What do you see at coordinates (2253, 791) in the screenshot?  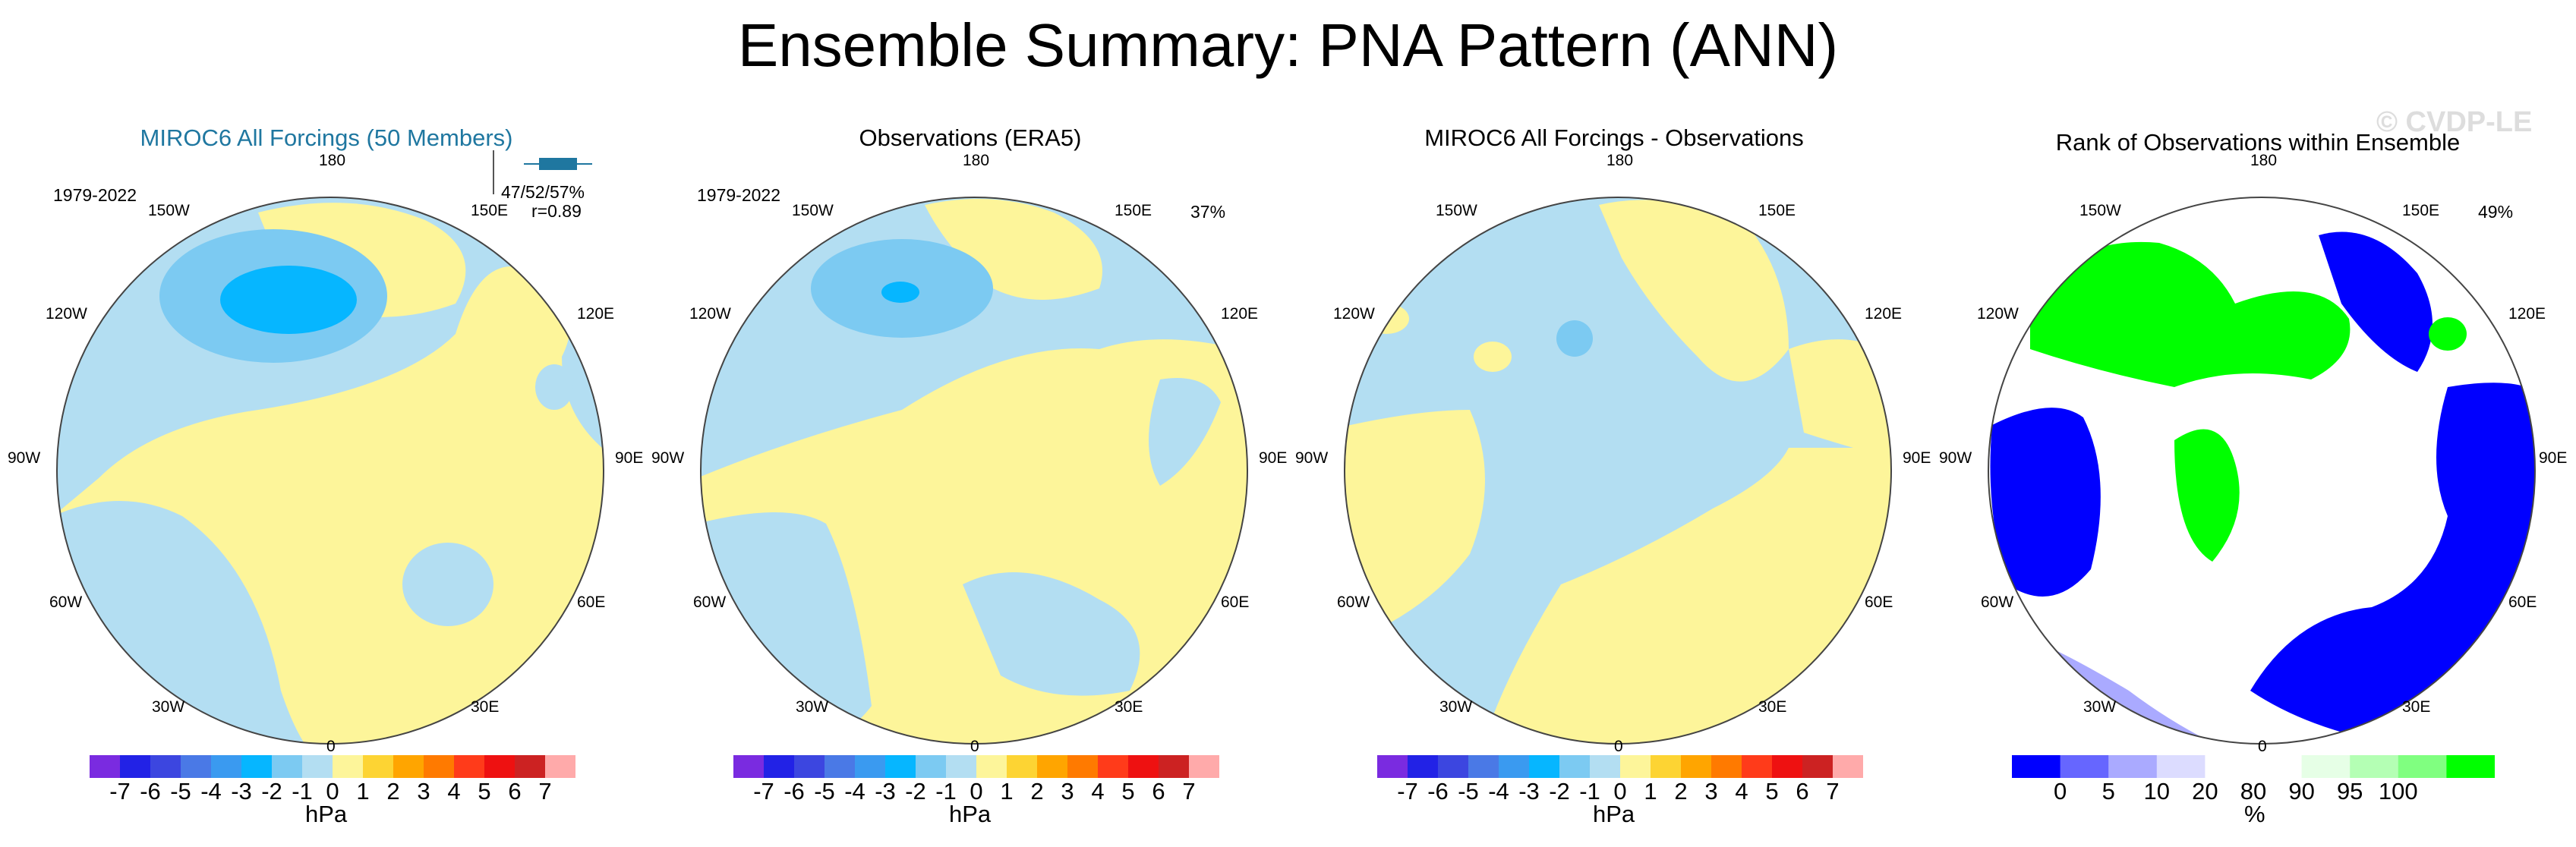 I see `colorbar-tick-label: 80` at bounding box center [2253, 791].